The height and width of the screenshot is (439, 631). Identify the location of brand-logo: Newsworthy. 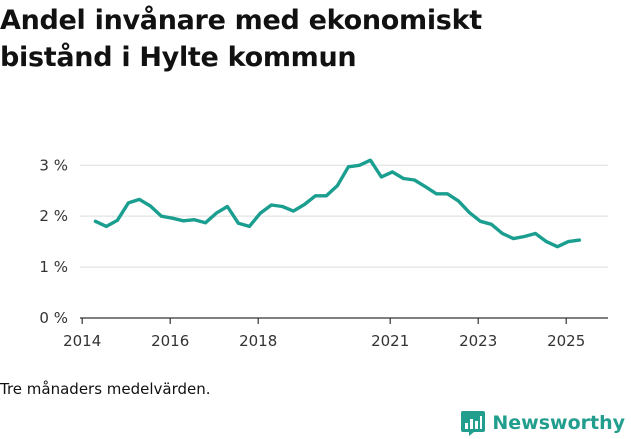
(542, 423).